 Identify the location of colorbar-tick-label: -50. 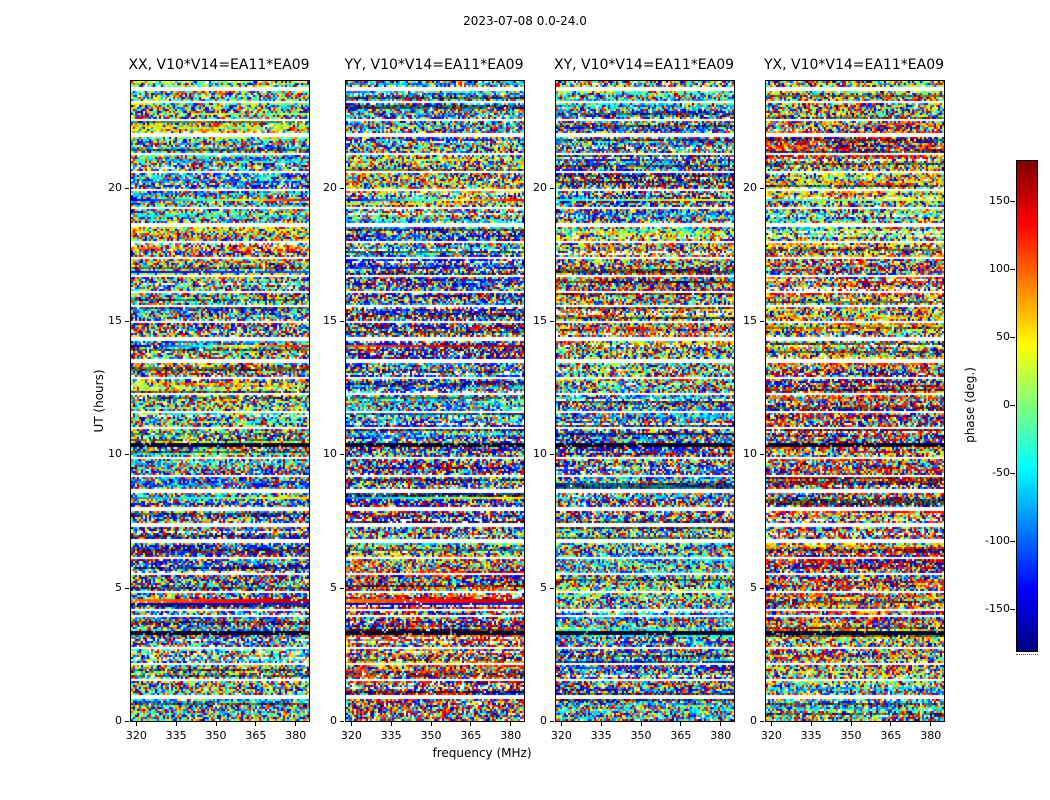
(1001, 473).